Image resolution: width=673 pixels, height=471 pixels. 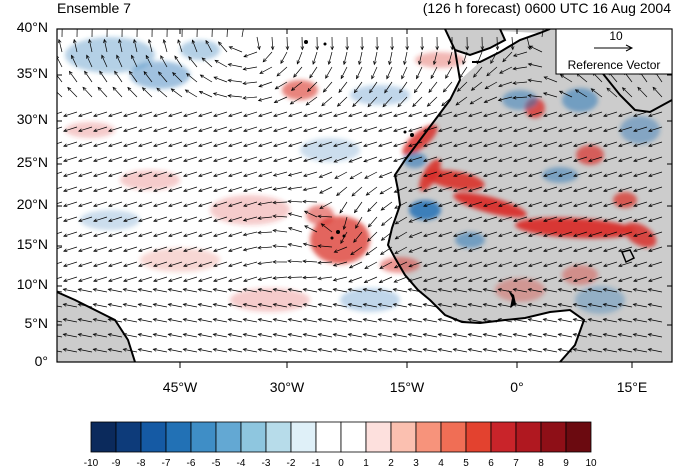 What do you see at coordinates (241, 463) in the screenshot?
I see `colorbar-label: -4` at bounding box center [241, 463].